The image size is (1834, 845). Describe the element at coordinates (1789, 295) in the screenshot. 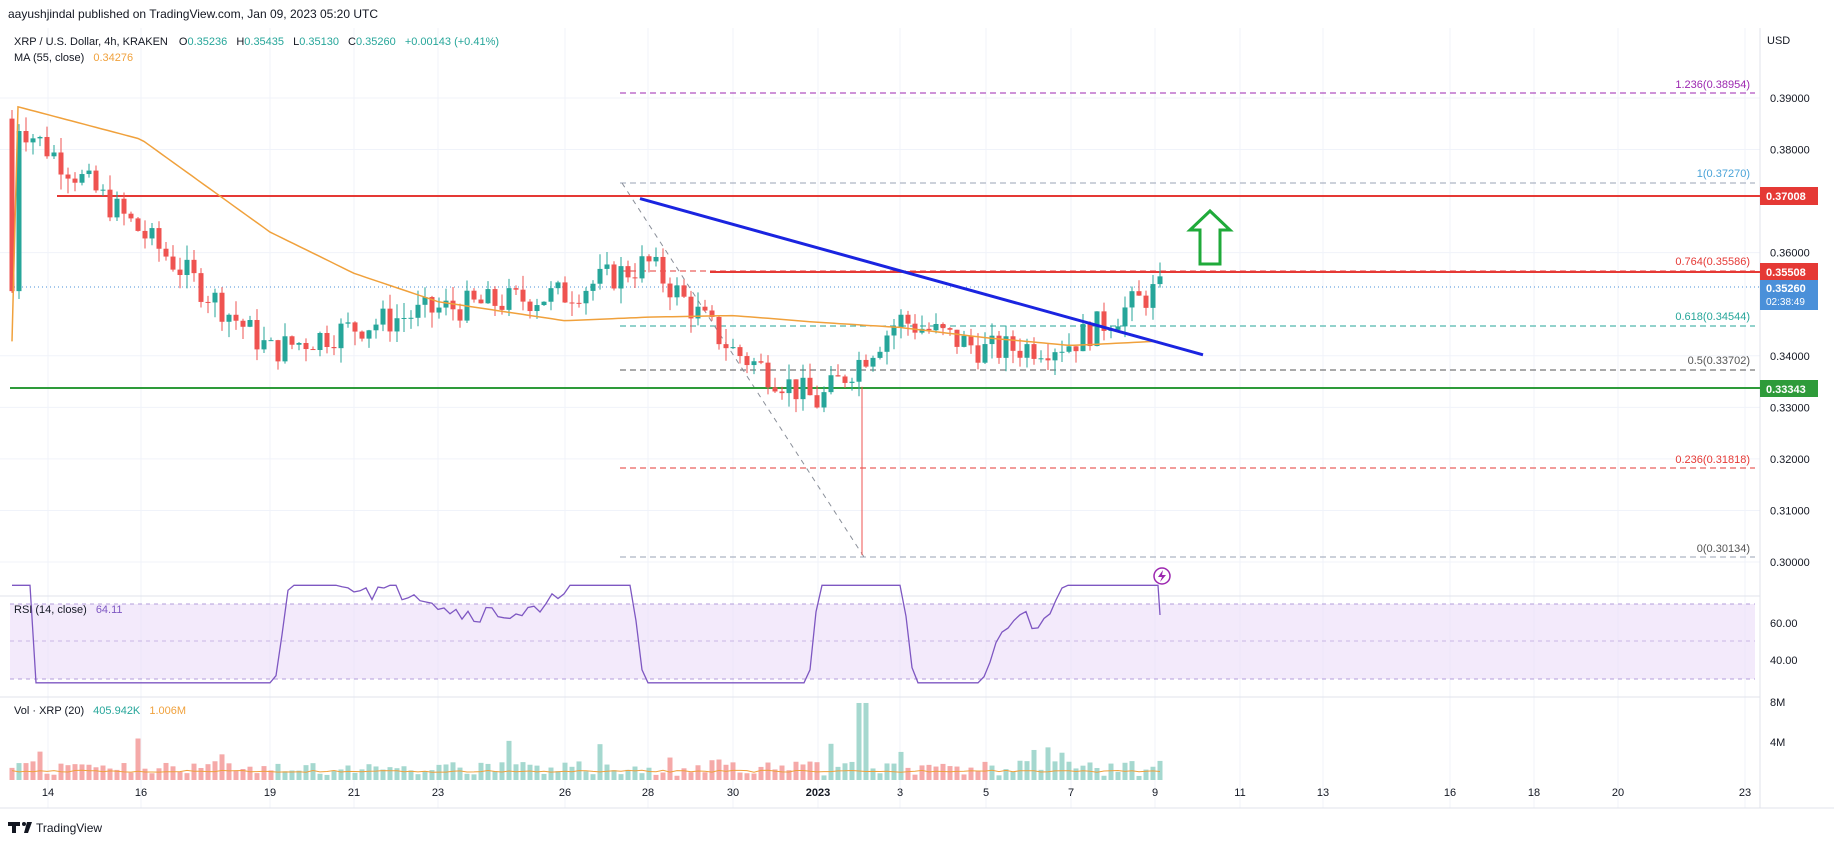

I see `last-price-badge` at that location.